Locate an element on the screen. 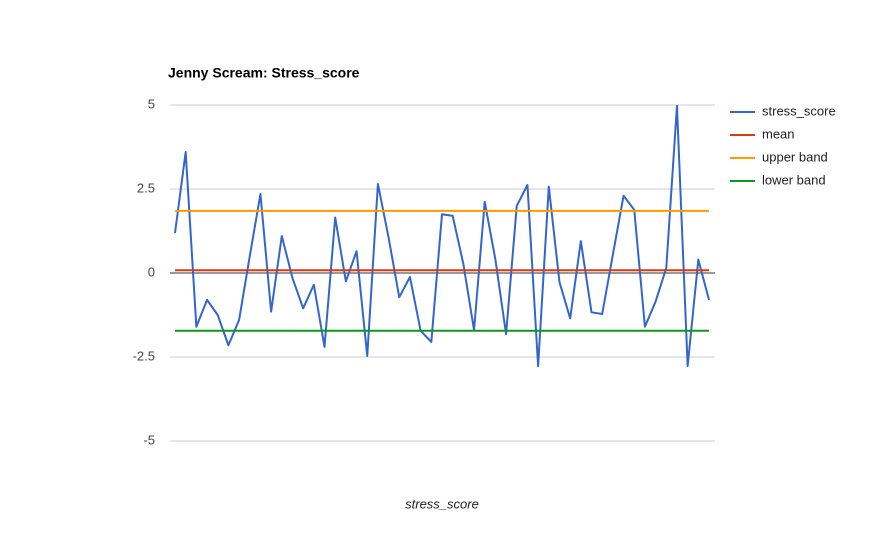 This screenshot has height=546, width=884. legend-label: stress_score is located at coordinates (799, 110).